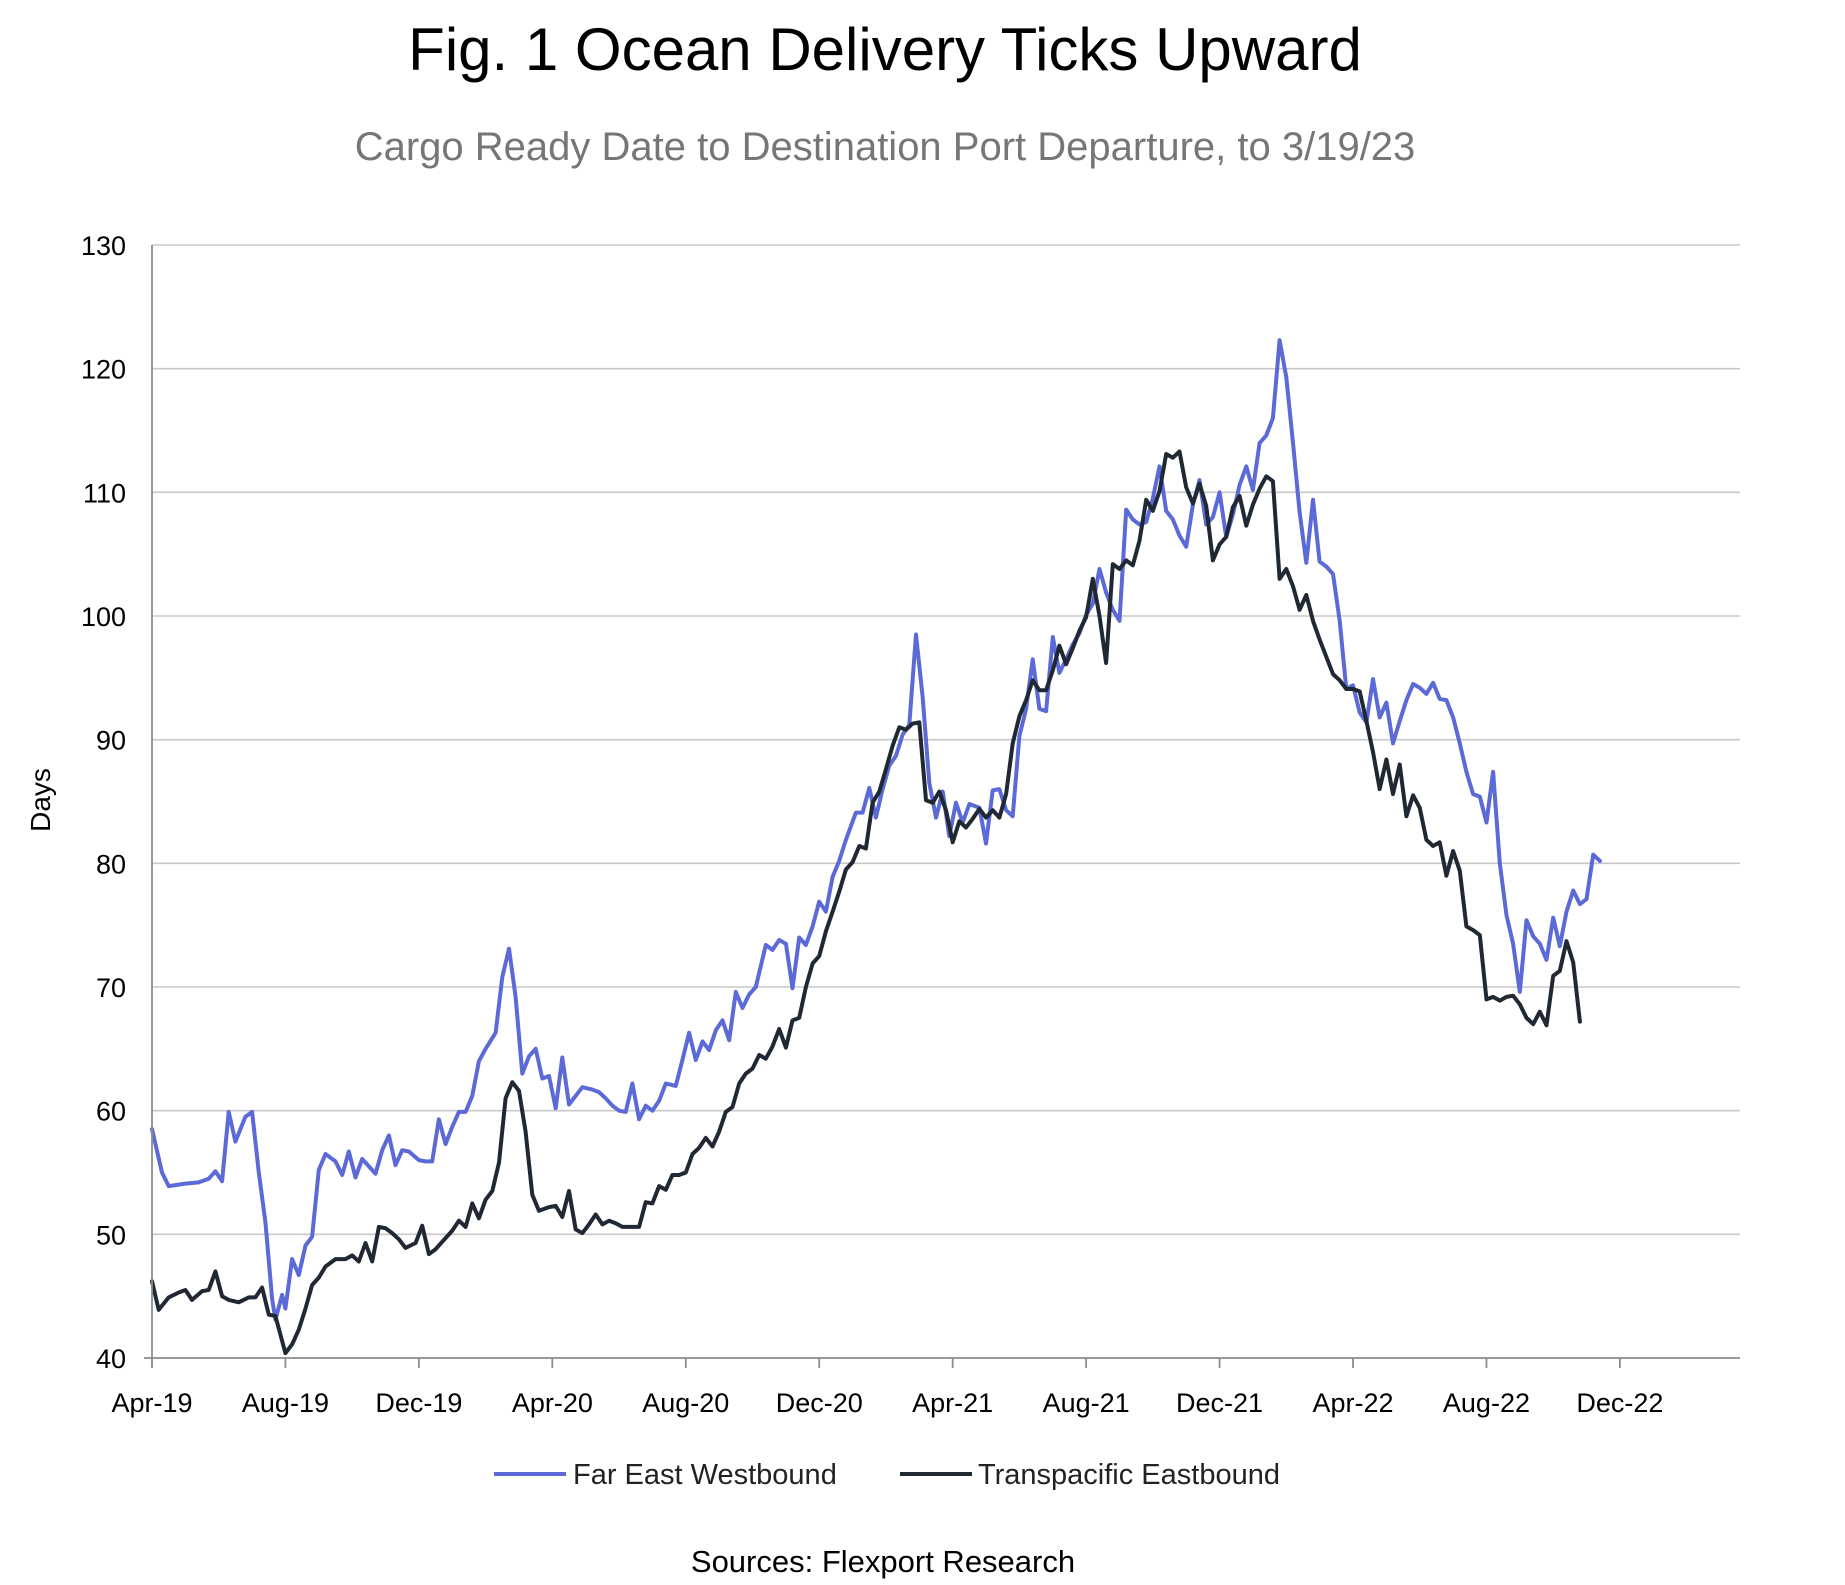 This screenshot has height=1585, width=1845. Describe the element at coordinates (111, 741) in the screenshot. I see `y-tick-label: 90` at that location.